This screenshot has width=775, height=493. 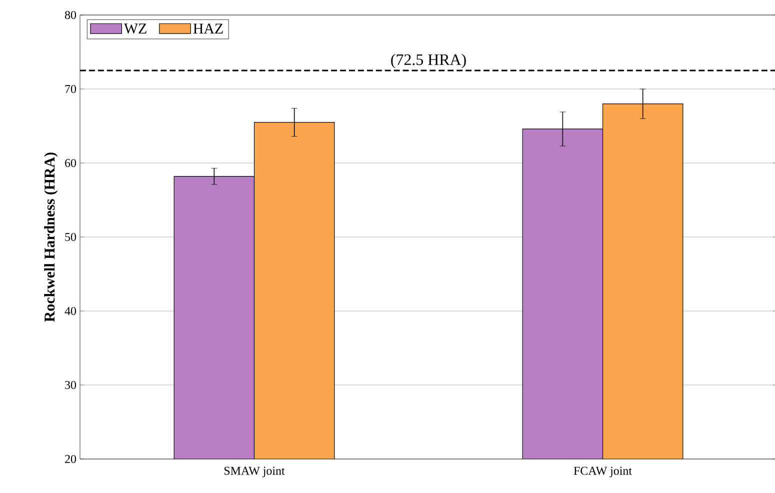 What do you see at coordinates (70, 15) in the screenshot?
I see `y-tick-label: 80` at bounding box center [70, 15].